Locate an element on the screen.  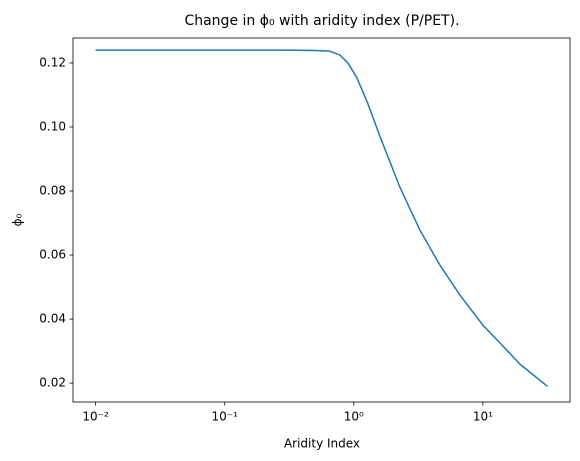
y-tick-label: 0.02 is located at coordinates (52, 383).